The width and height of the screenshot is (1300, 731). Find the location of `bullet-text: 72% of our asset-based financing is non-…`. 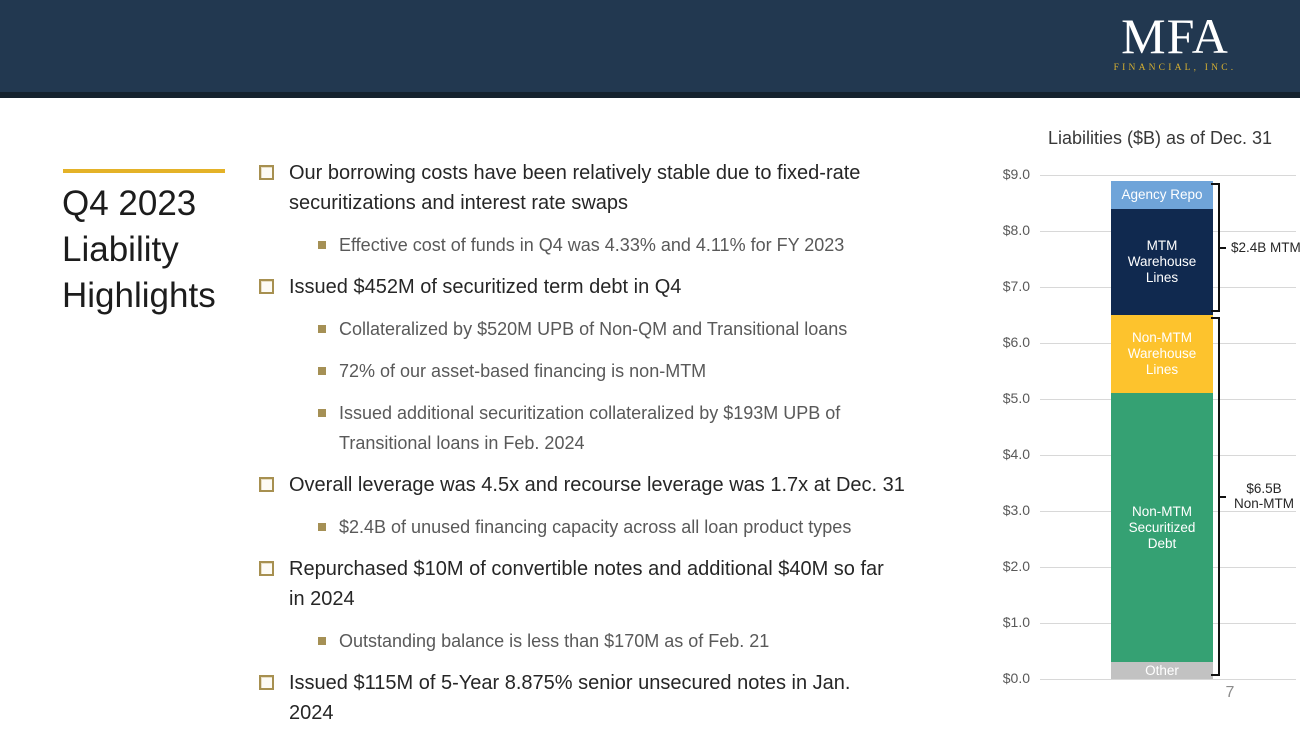

bullet-text: 72% of our asset-based financing is non-… is located at coordinates (523, 371).